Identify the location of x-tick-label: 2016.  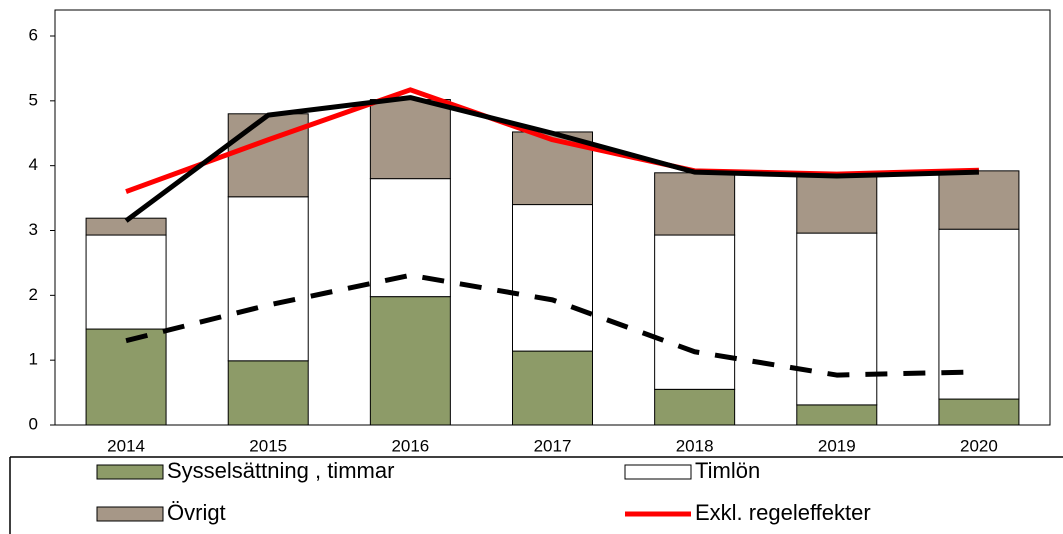
(410, 445).